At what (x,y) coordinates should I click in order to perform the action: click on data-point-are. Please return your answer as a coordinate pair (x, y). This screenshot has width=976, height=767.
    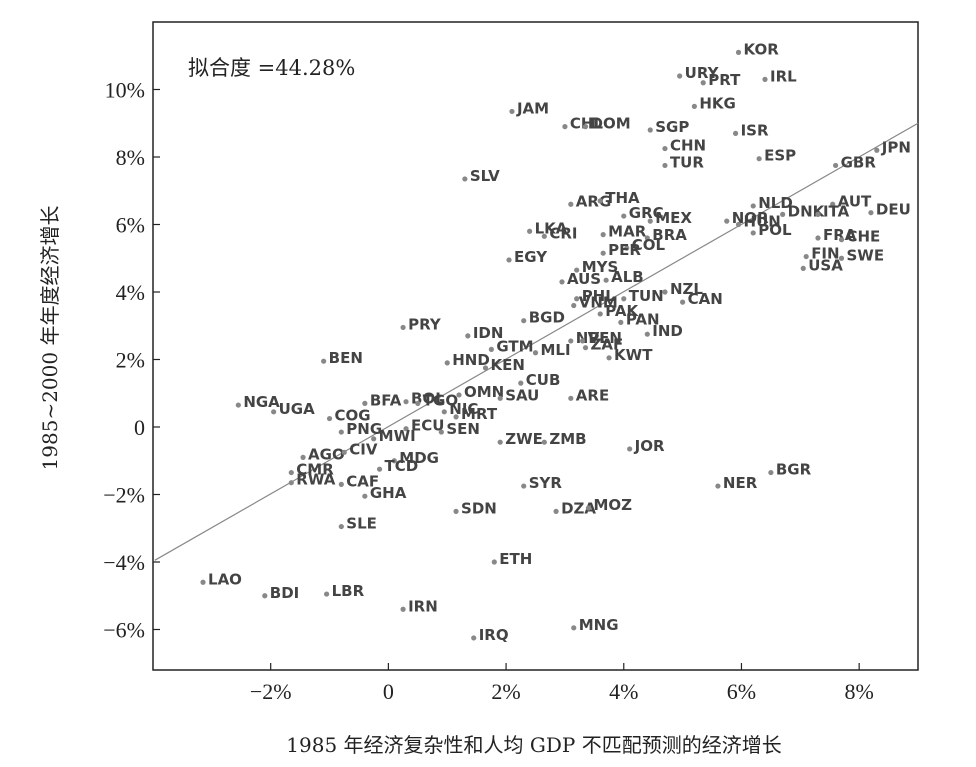
    Looking at the image, I should click on (571, 398).